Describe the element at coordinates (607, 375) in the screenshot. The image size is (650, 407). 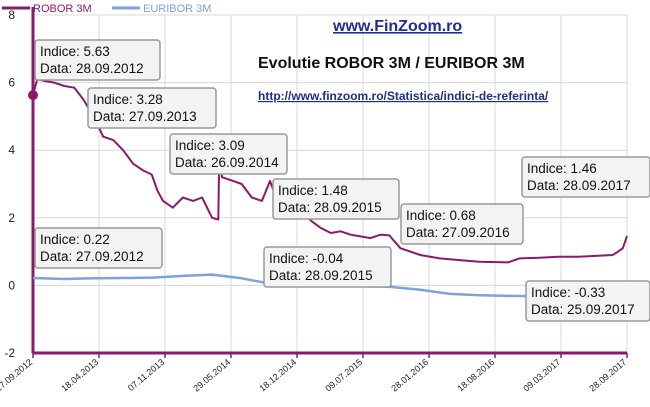
I see `x-tick-label: 28.09.2017` at that location.